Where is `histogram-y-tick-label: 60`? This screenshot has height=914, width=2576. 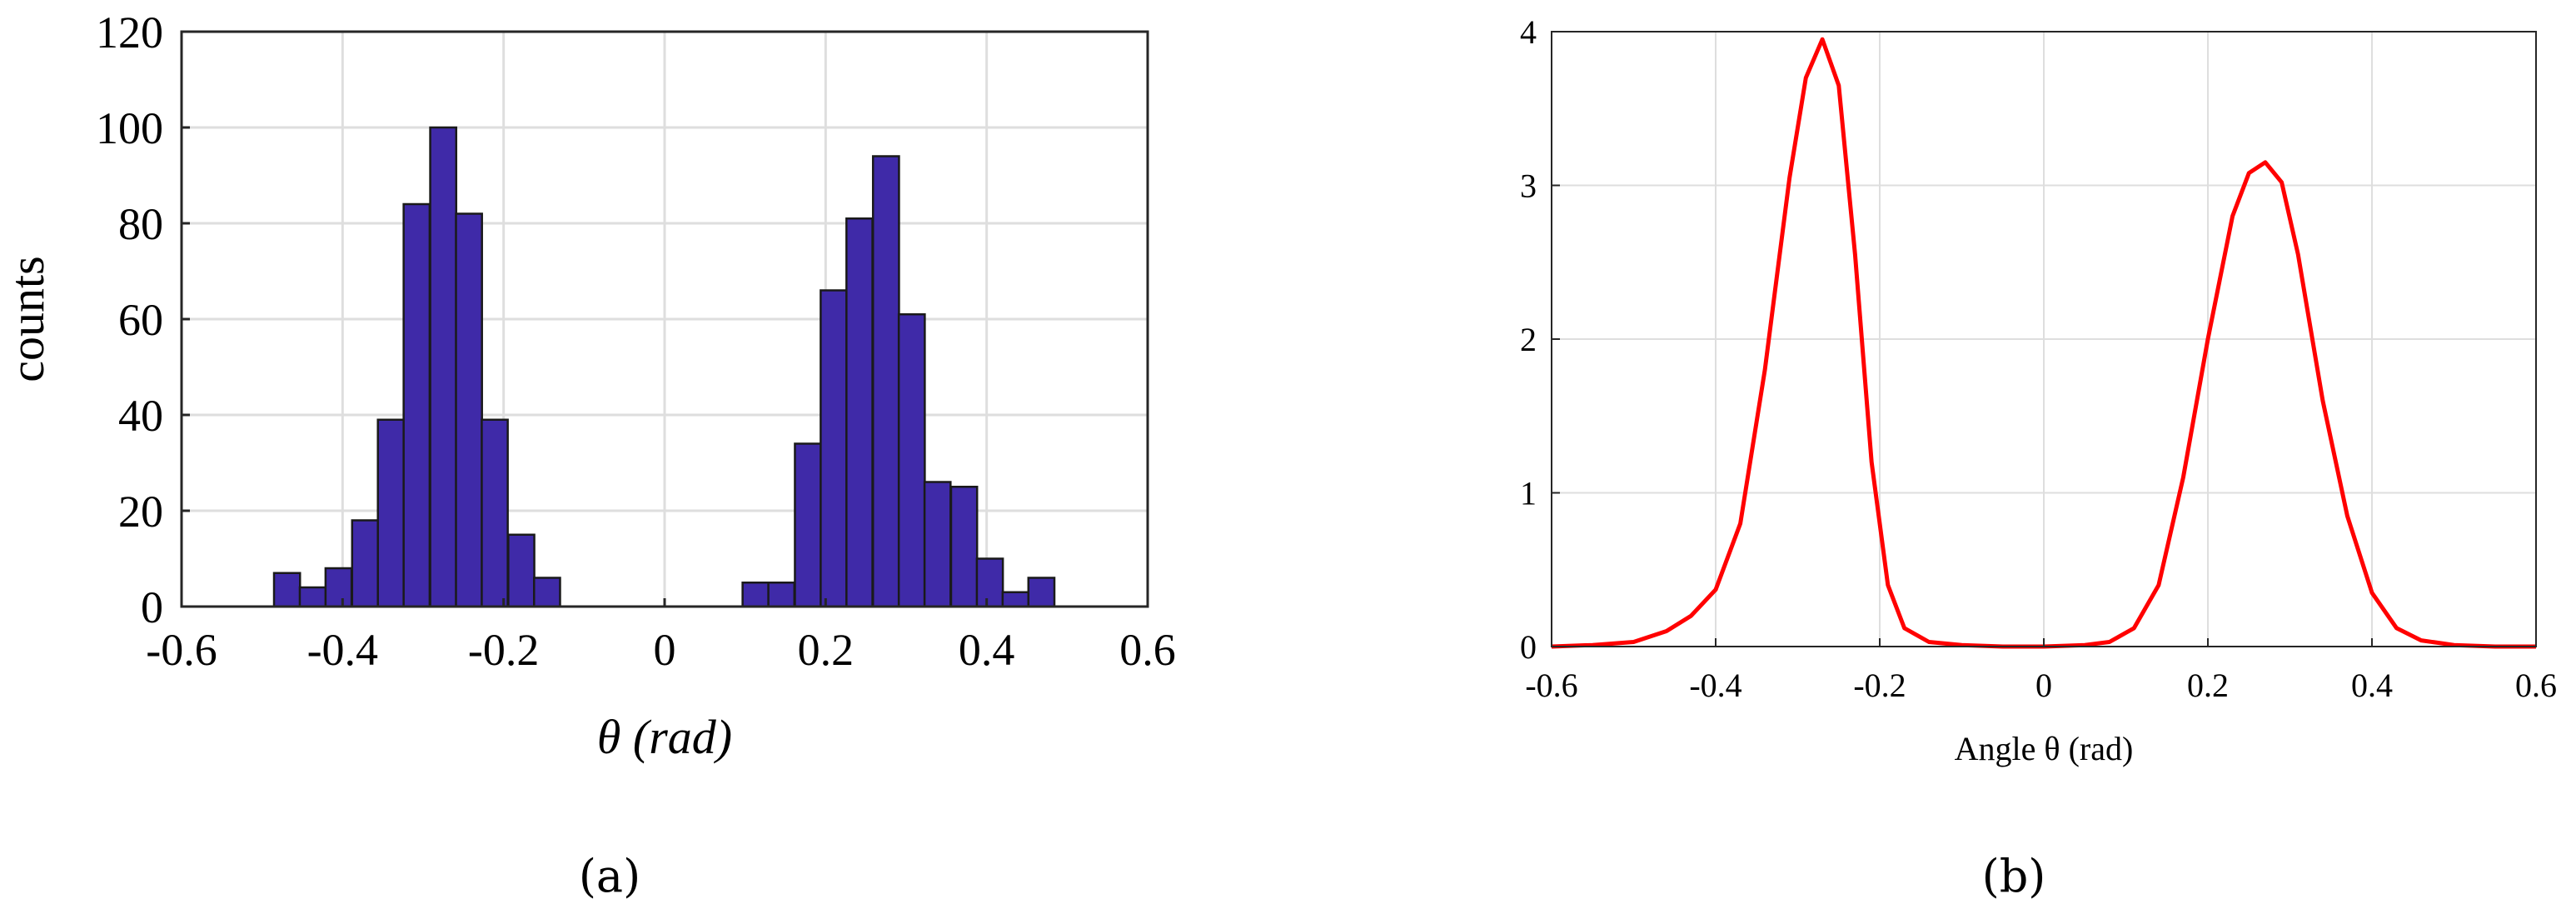
histogram-y-tick-label: 60 is located at coordinates (140, 320).